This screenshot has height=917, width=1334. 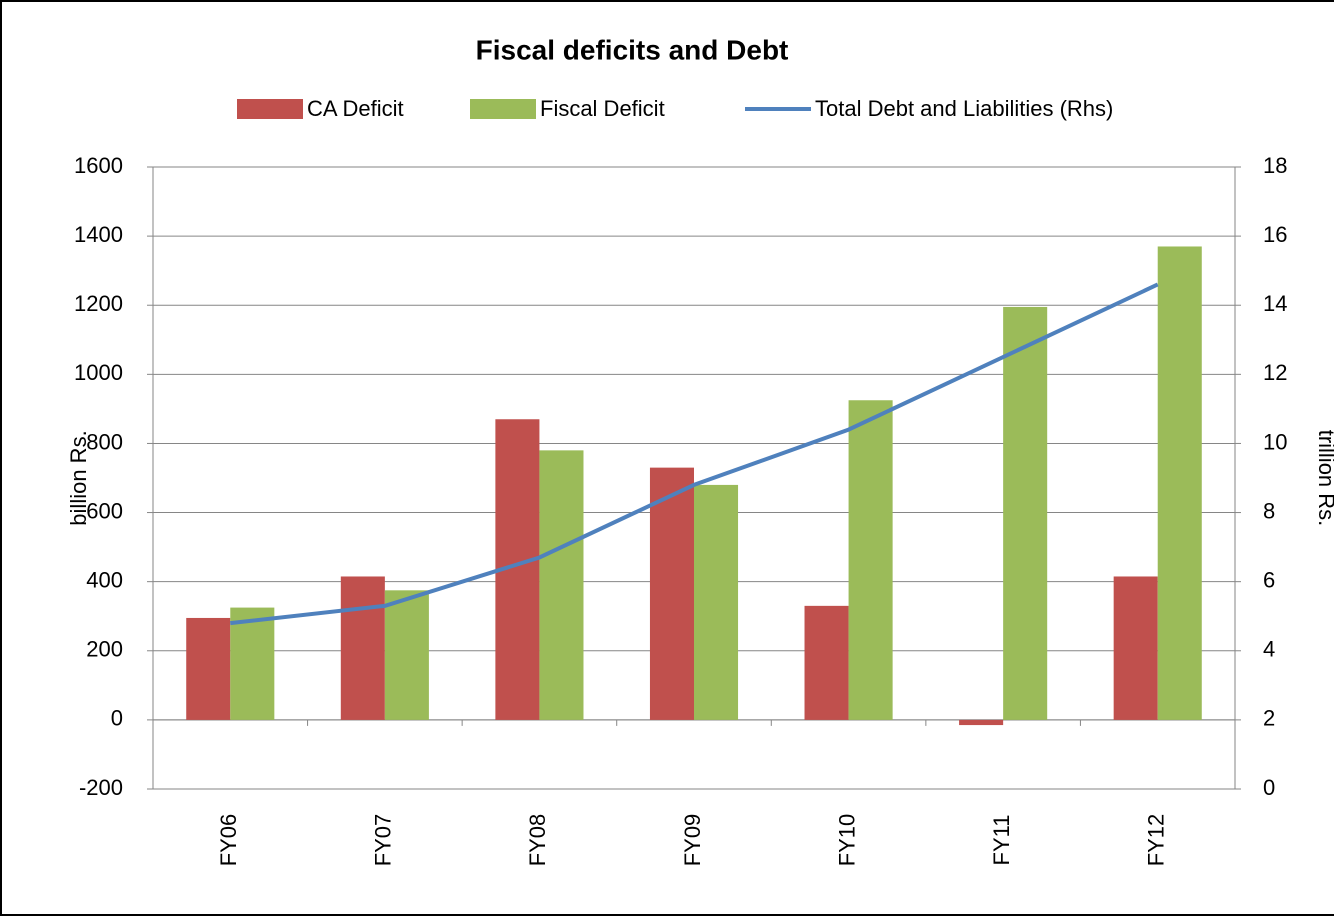 I want to click on y-tick-label: 1400, so click(x=98, y=234).